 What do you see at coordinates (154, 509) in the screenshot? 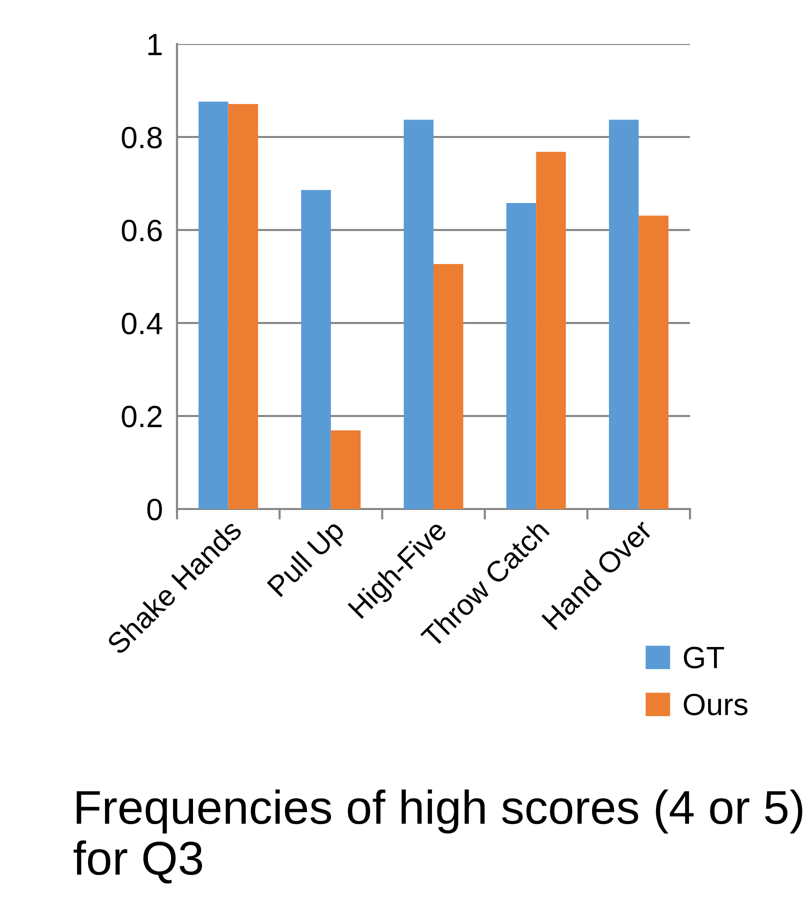
I see `y-tick-label: 0` at bounding box center [154, 509].